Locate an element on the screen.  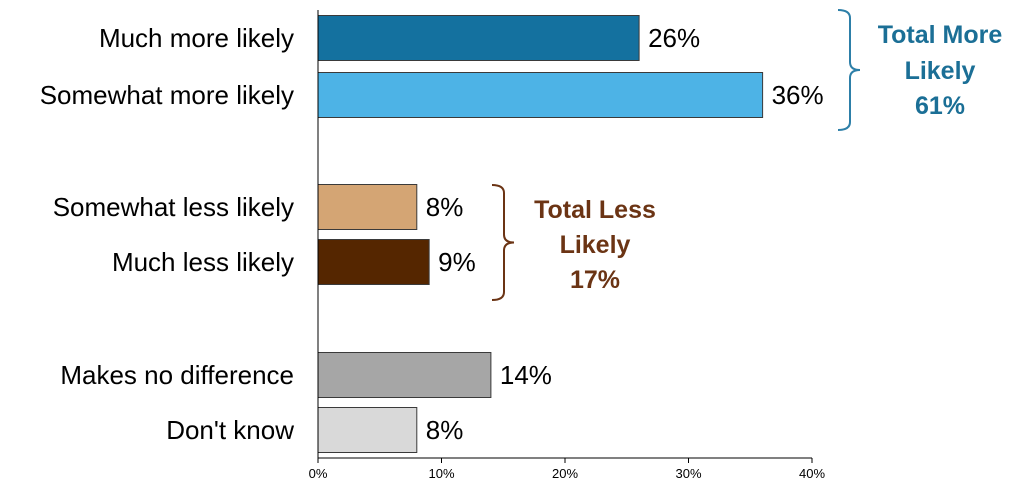
group-label-line: Total More is located at coordinates (940, 35).